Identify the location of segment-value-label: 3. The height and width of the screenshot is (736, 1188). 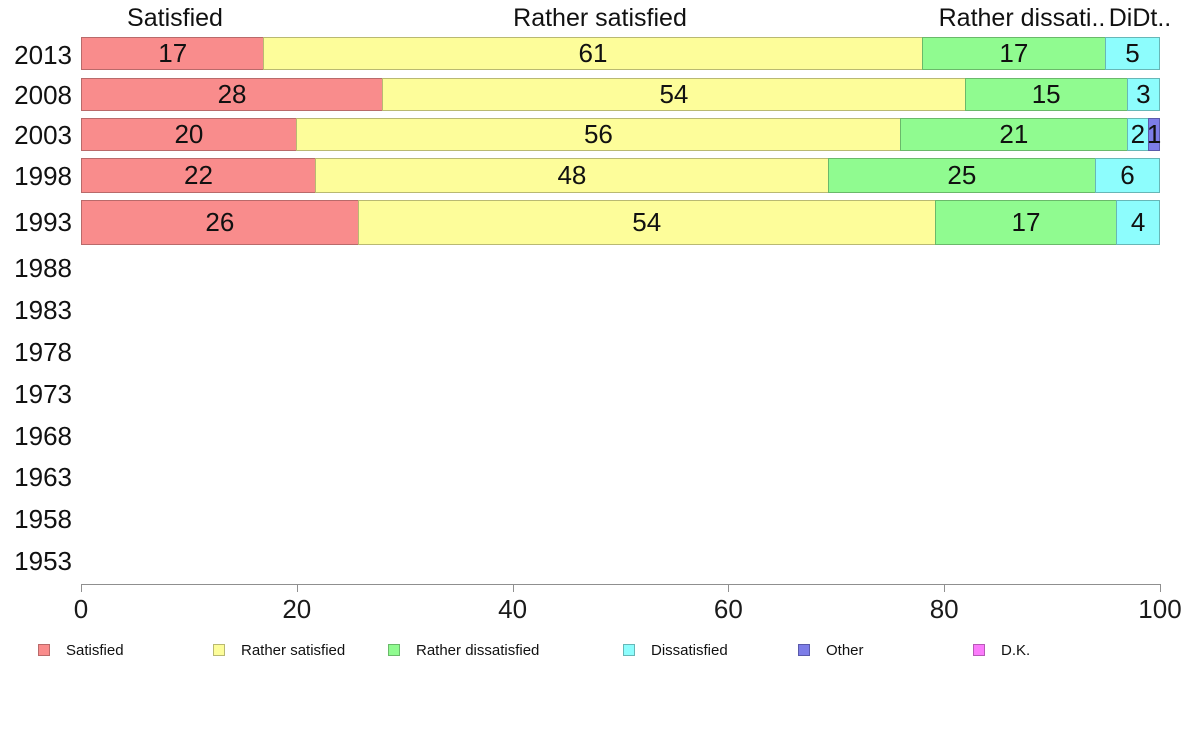
(1143, 94).